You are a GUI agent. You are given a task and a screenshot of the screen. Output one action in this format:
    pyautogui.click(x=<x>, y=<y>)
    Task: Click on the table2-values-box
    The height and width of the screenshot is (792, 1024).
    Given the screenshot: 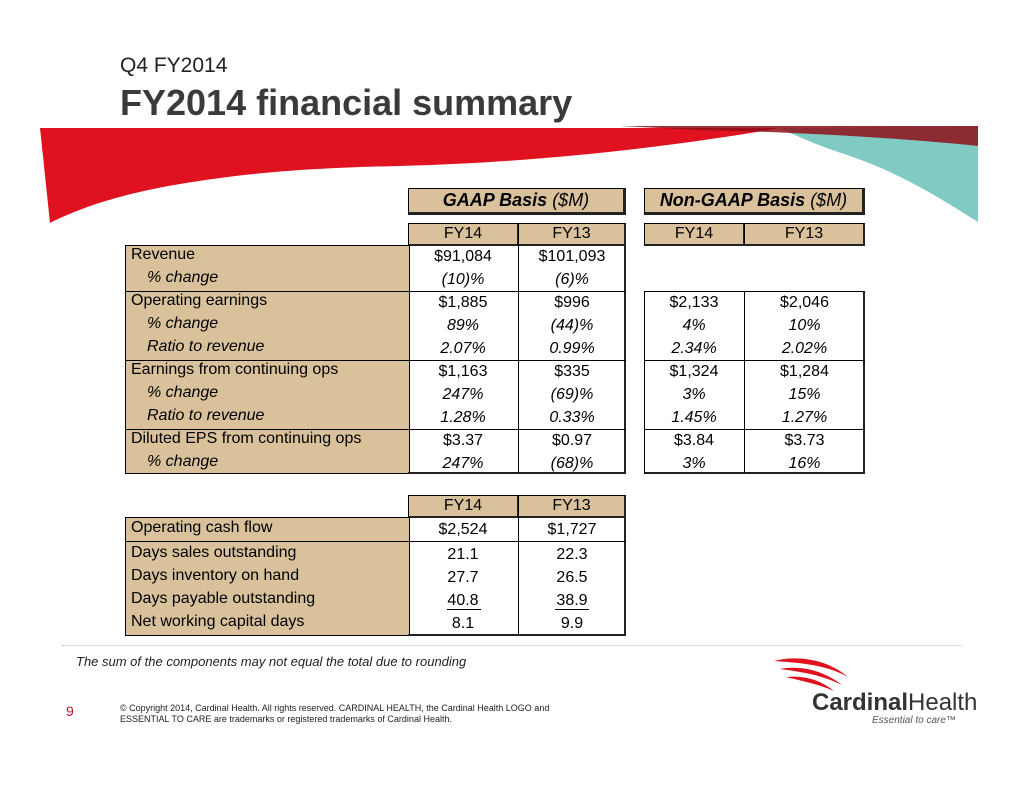 What is the action you would take?
    pyautogui.click(x=517, y=576)
    